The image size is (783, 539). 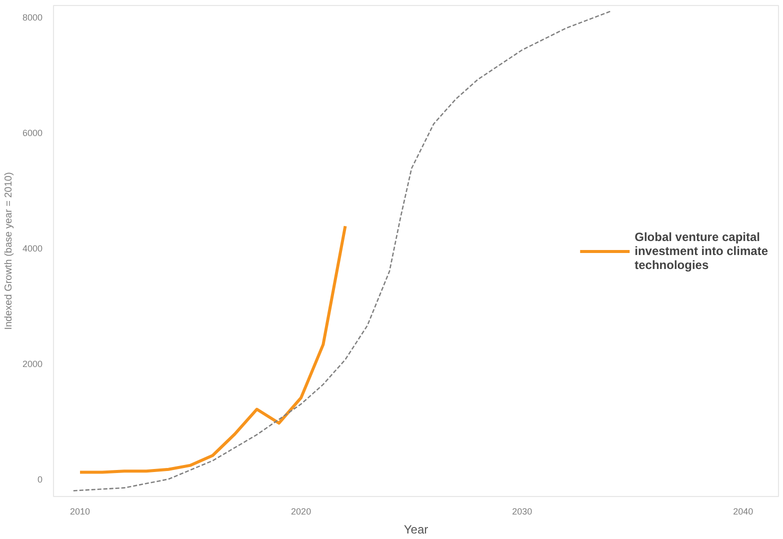 What do you see at coordinates (80, 511) in the screenshot?
I see `x-tick-label: 2010` at bounding box center [80, 511].